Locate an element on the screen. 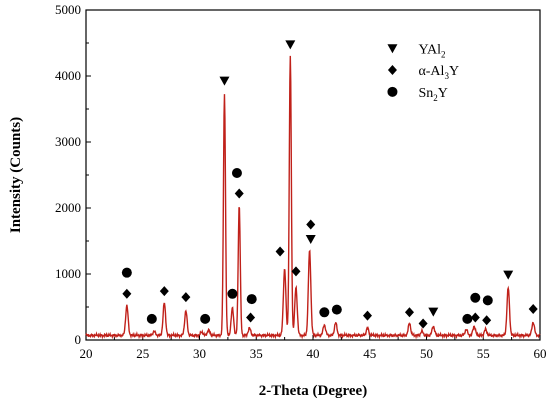  y-tick-label: 4000 is located at coordinates (68, 75).